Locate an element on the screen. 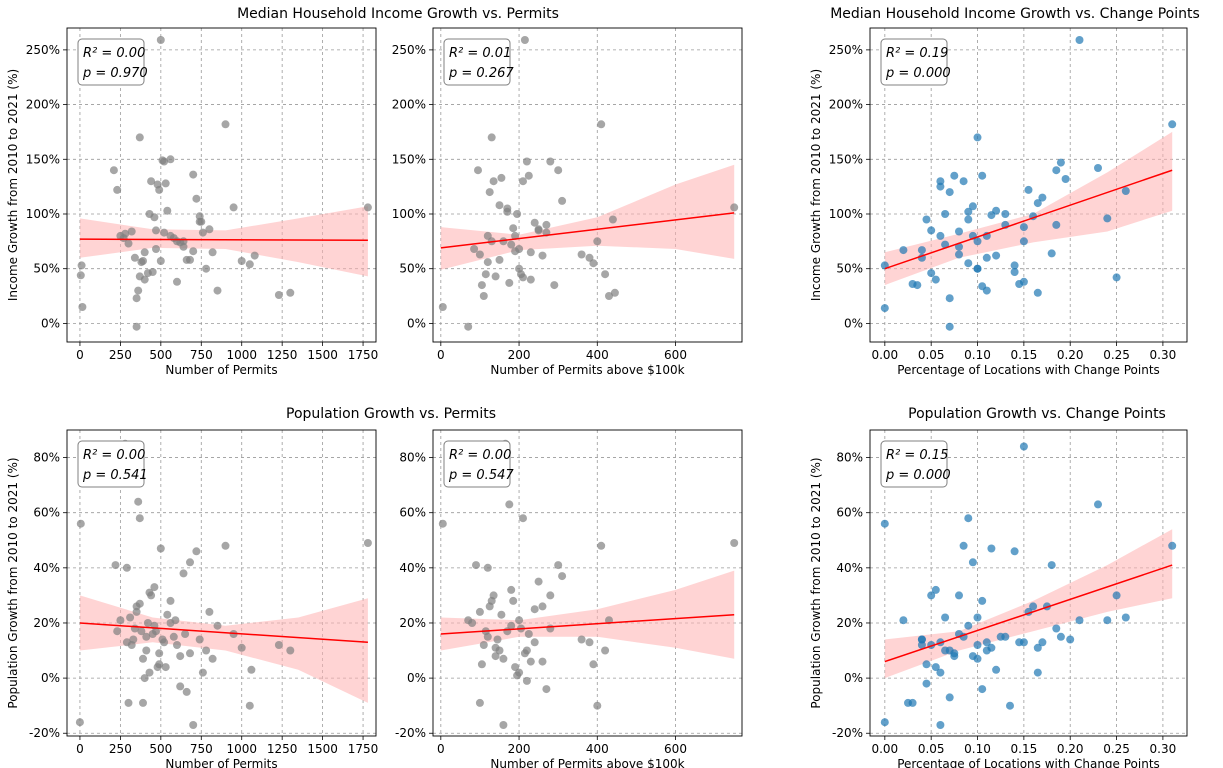 The image size is (1223, 768). y-tick-label: 50% is located at coordinates (849, 269).